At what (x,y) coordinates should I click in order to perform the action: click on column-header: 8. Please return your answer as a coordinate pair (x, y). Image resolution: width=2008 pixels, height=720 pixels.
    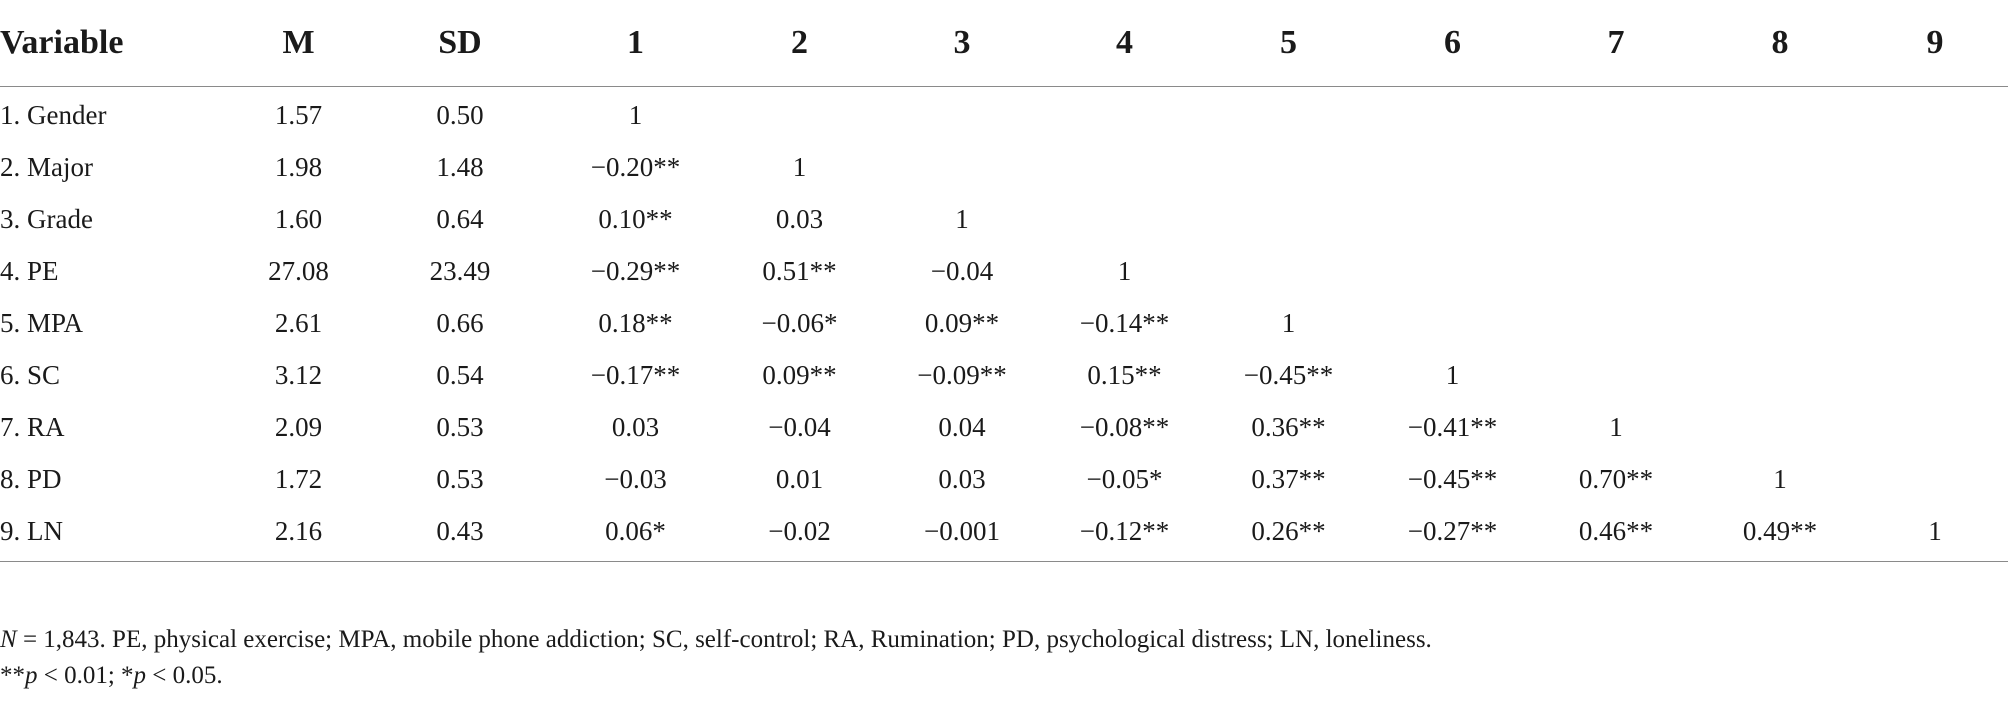
    Looking at the image, I should click on (1780, 43).